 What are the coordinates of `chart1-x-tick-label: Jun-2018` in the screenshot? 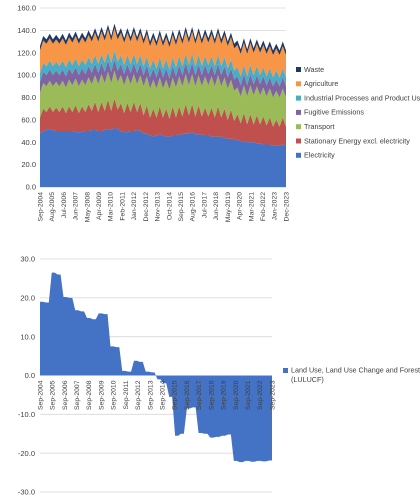 It's located at (216, 206).